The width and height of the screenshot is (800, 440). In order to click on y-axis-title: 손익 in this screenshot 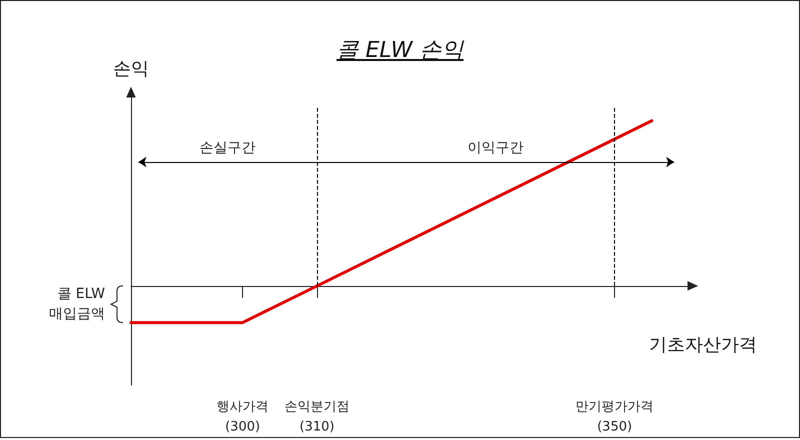, I will do `click(131, 69)`.